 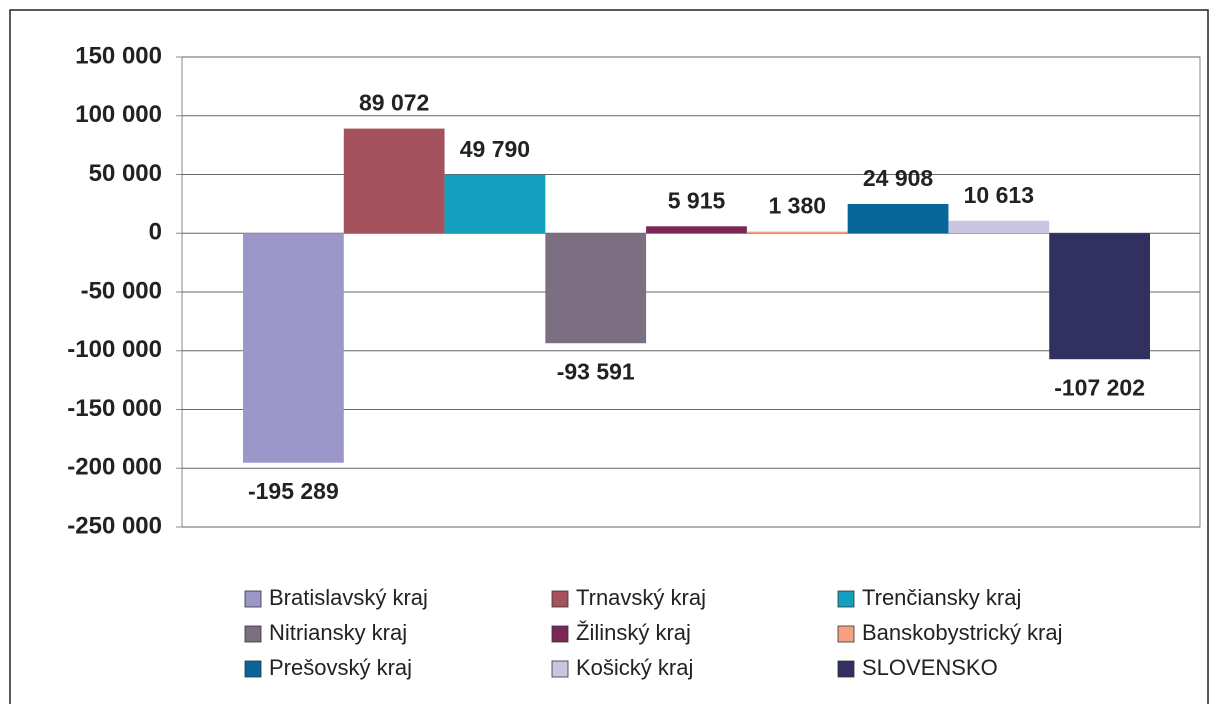 What do you see at coordinates (114, 349) in the screenshot?
I see `y-tick-label: -100 000` at bounding box center [114, 349].